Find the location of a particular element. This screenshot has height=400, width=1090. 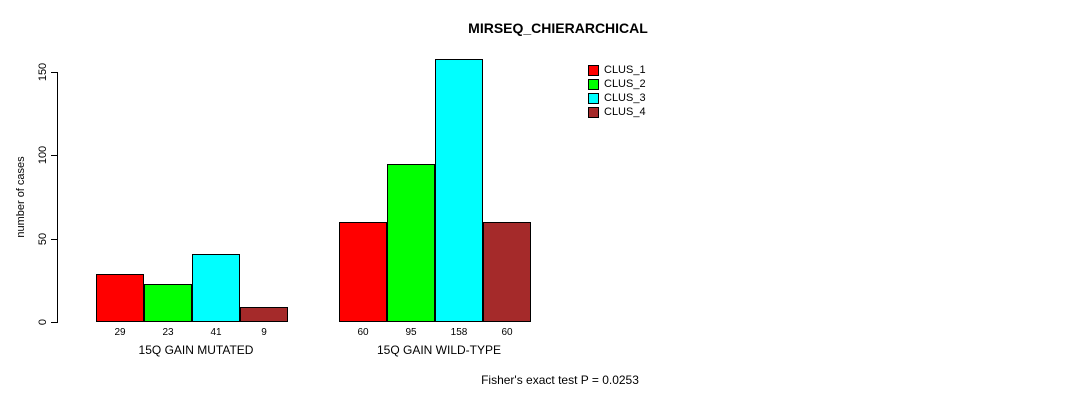

legend-item: CLUS_2 is located at coordinates (617, 84).